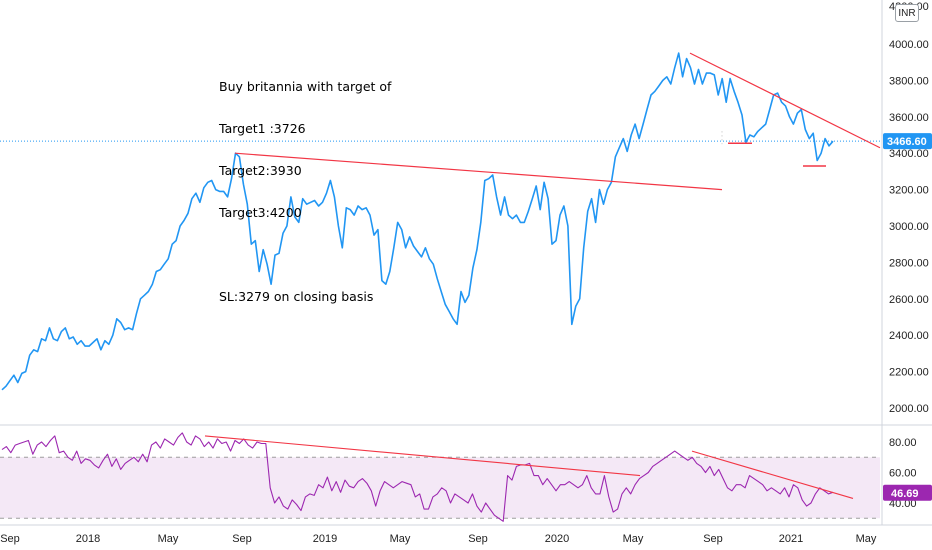  What do you see at coordinates (909, 118) in the screenshot?
I see `price-tick-label: 3600.00` at bounding box center [909, 118].